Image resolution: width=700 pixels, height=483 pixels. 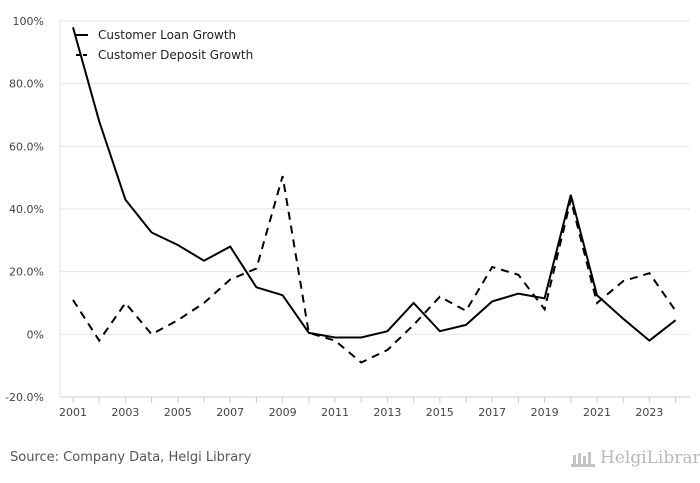 I want to click on y-tick-label: 100%, so click(x=28, y=21).